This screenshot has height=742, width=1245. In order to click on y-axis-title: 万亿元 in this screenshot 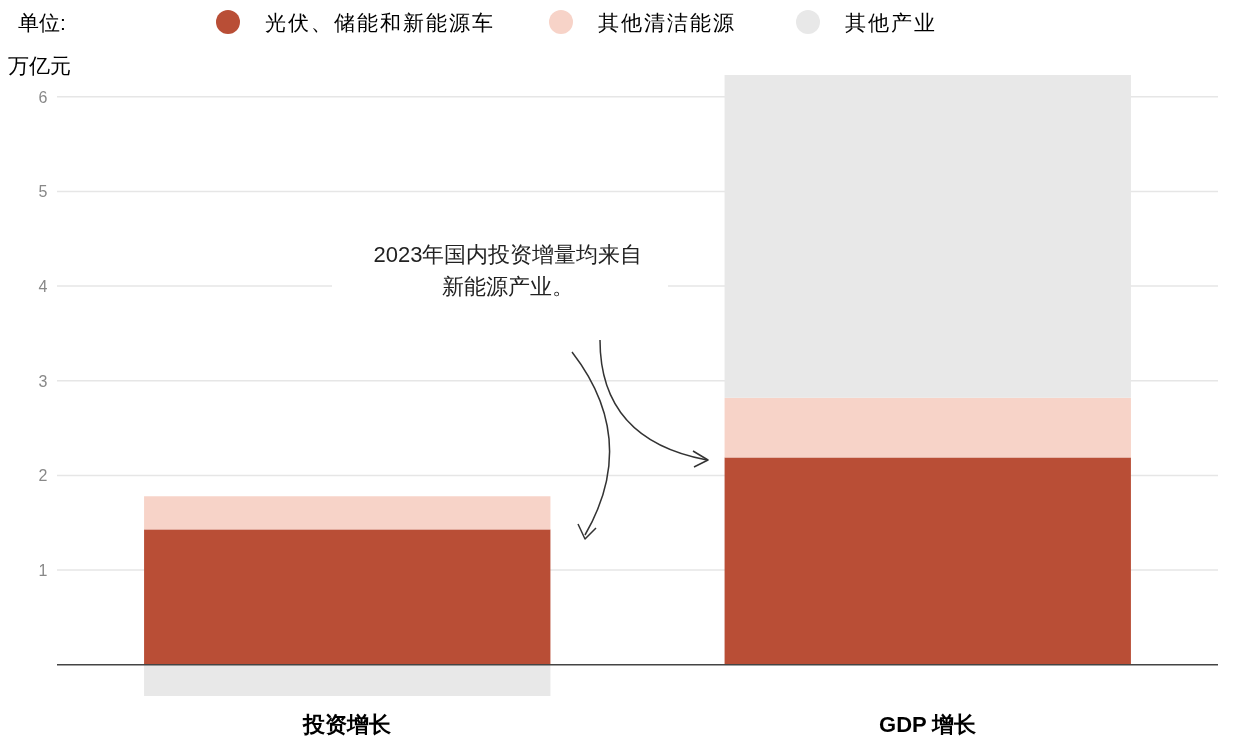, I will do `click(39, 65)`.